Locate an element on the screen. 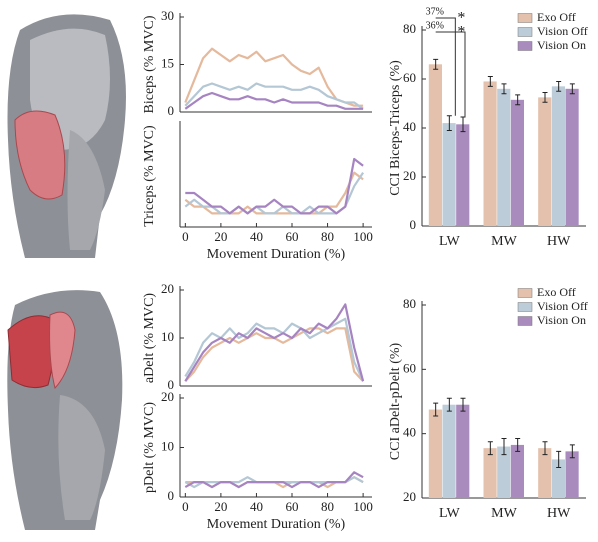 Image resolution: width=598 pixels, height=542 pixels. y-axis-label: CCI aDelt-pDelt (%) is located at coordinates (395, 401).